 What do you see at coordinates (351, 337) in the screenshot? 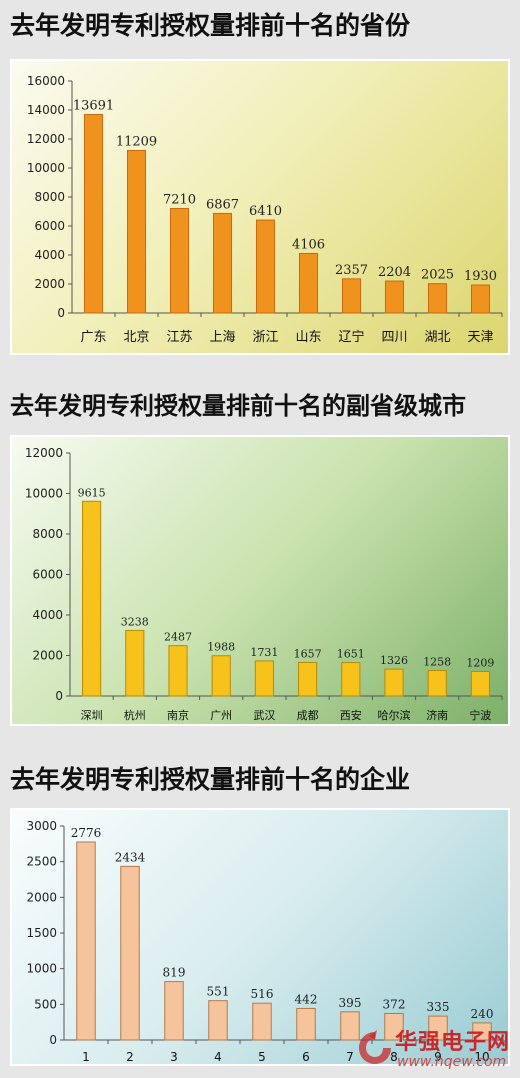
I see `category-label: 辽宁` at bounding box center [351, 337].